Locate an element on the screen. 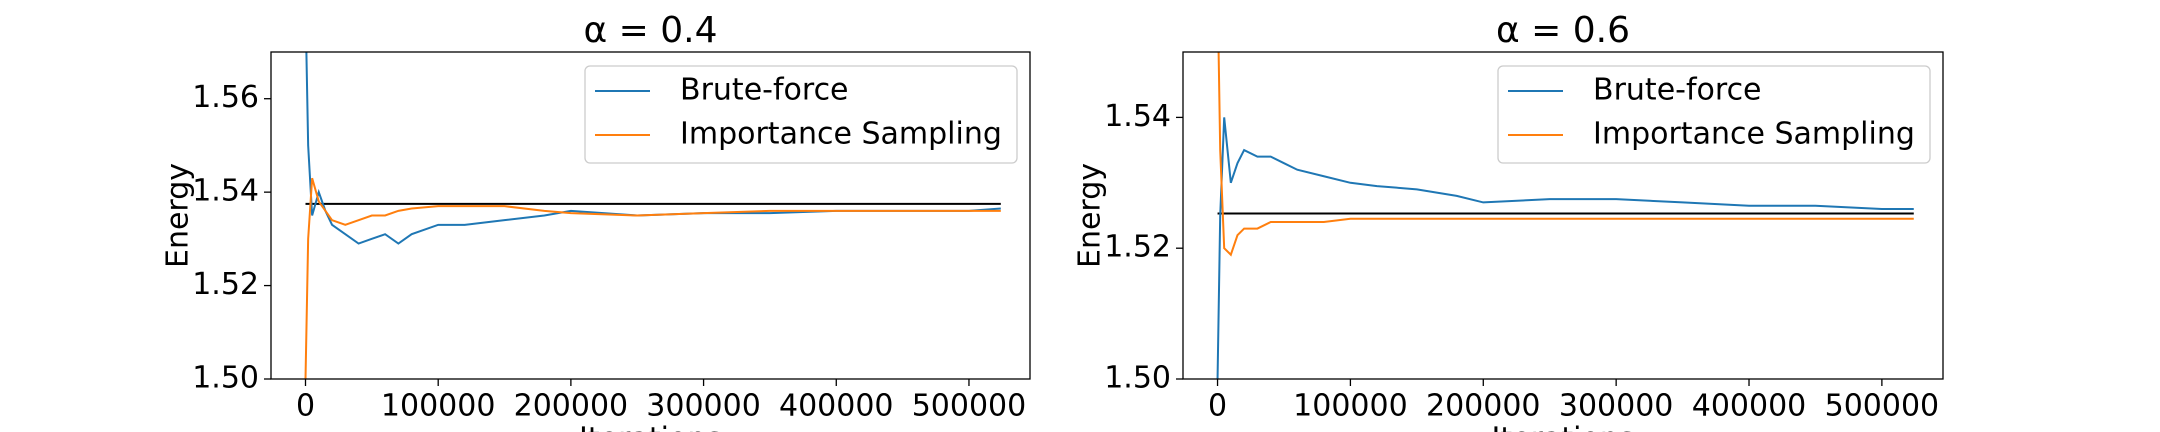 This screenshot has height=432, width=2160. chart-title: α = 0.6 is located at coordinates (1563, 30).